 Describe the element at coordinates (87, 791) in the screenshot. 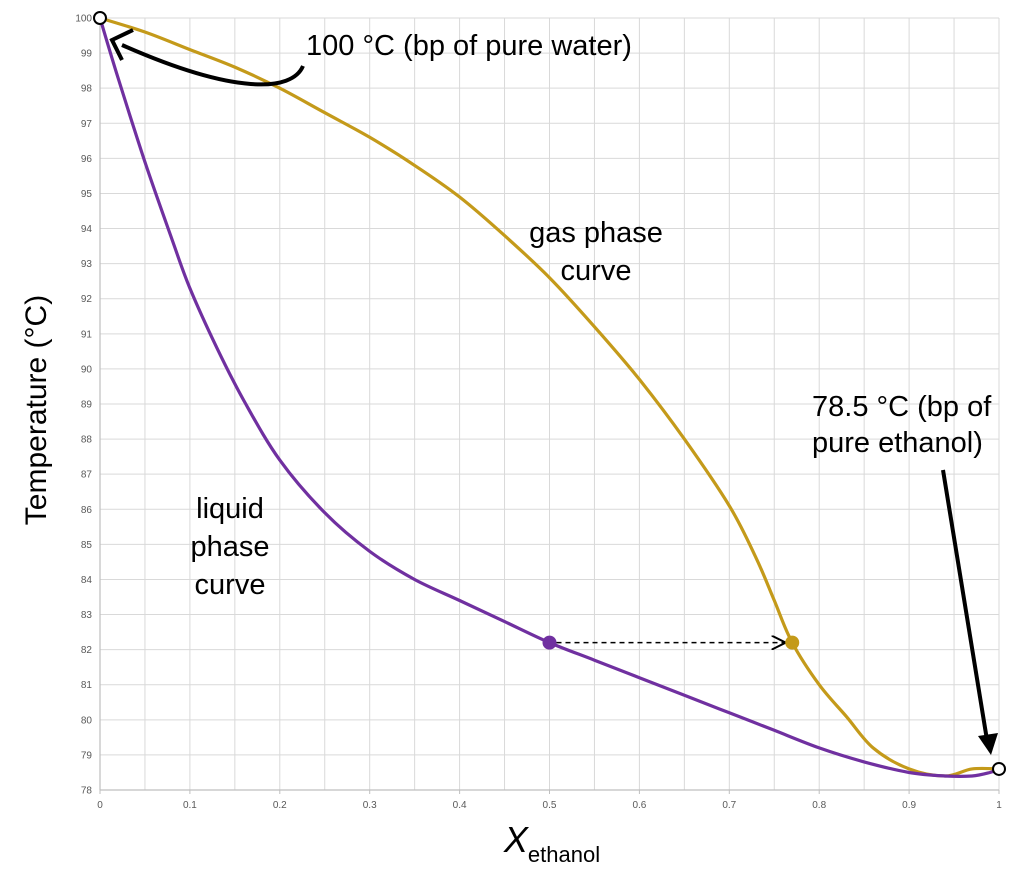

I see `y-tick-label: 78` at that location.